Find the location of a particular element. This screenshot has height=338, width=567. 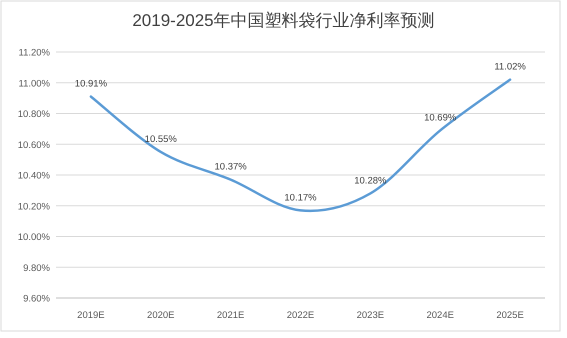

y-tick-label: 10.60% is located at coordinates (34, 145).